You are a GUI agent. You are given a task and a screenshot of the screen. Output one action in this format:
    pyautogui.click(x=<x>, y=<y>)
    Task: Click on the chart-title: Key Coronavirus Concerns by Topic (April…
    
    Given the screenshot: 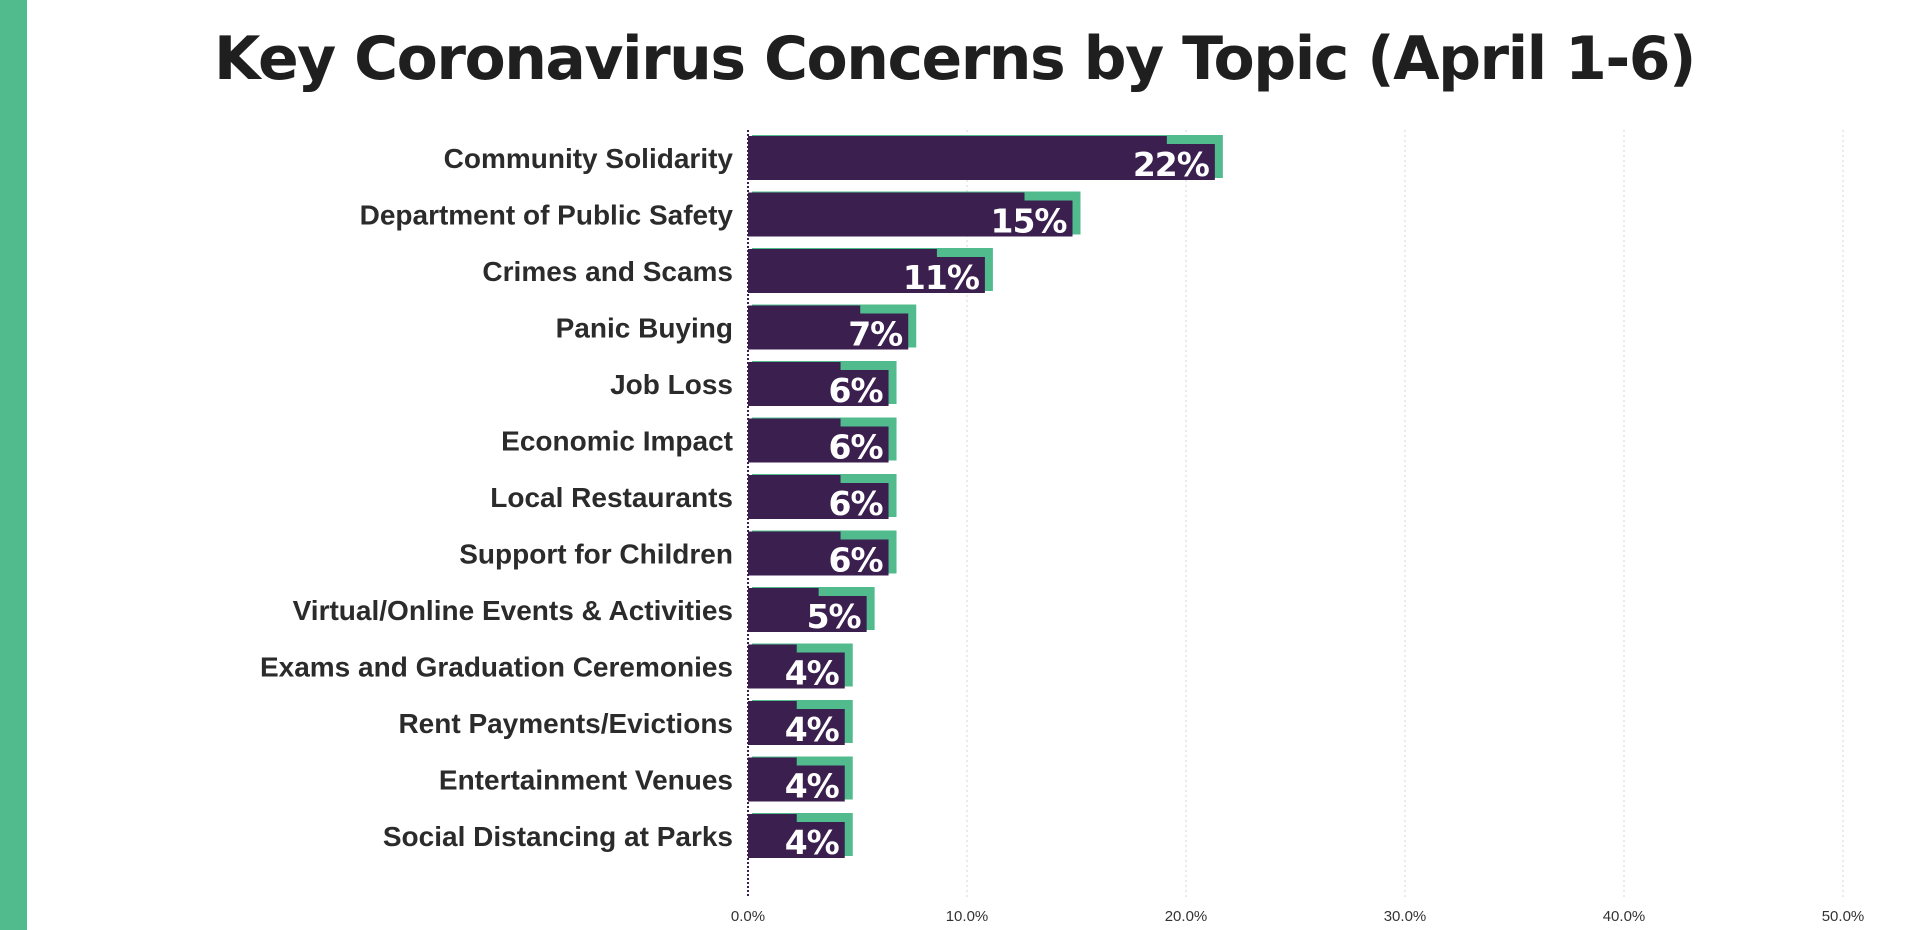 What is the action you would take?
    pyautogui.click(x=955, y=59)
    